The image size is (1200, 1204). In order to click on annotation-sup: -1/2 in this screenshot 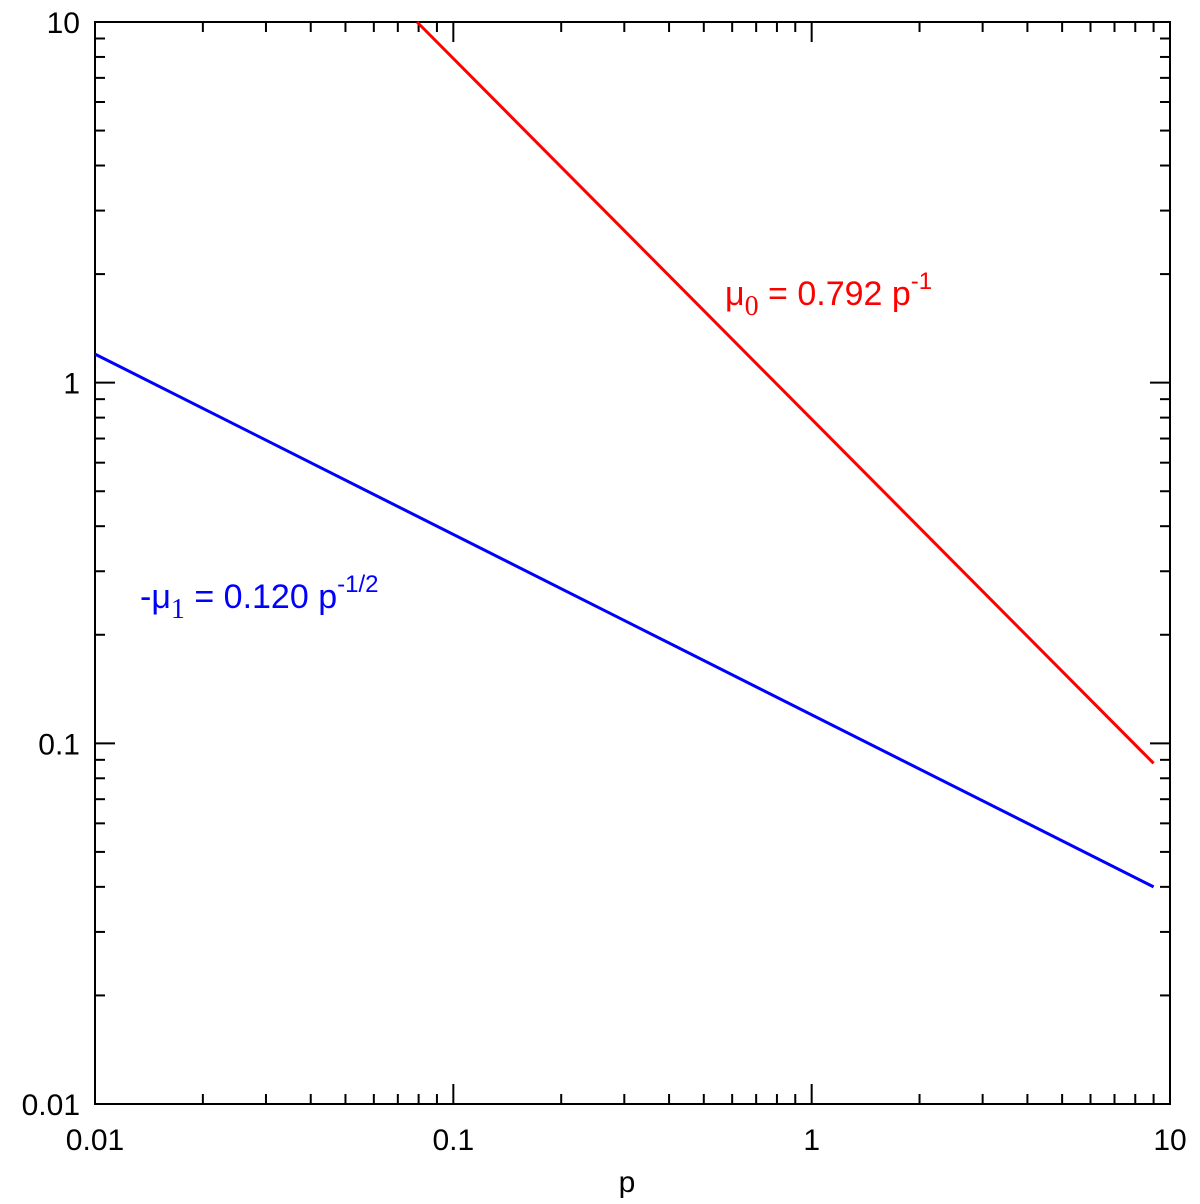, I will do `click(357, 584)`.